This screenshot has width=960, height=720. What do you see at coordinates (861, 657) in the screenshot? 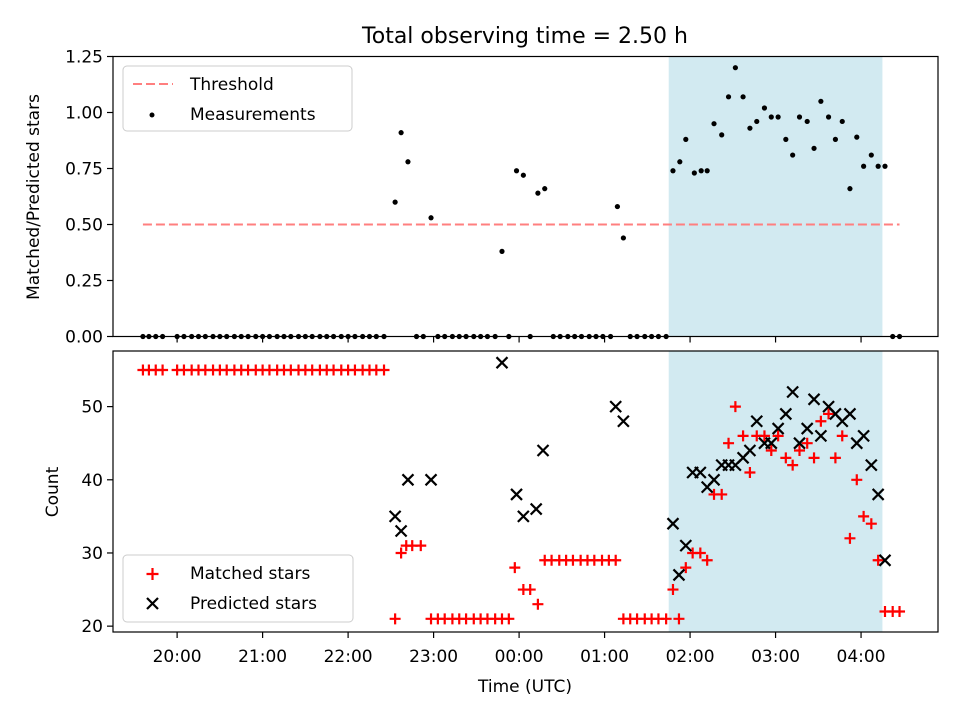
I see `x-tick-label: 04:00` at bounding box center [861, 657].